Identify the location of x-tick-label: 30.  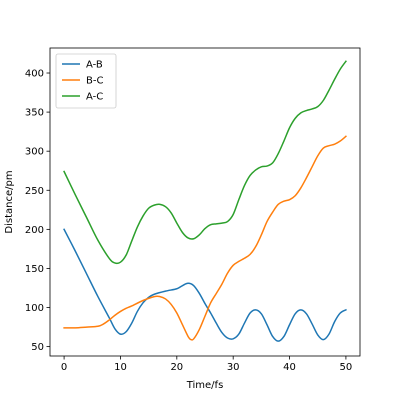
(233, 367).